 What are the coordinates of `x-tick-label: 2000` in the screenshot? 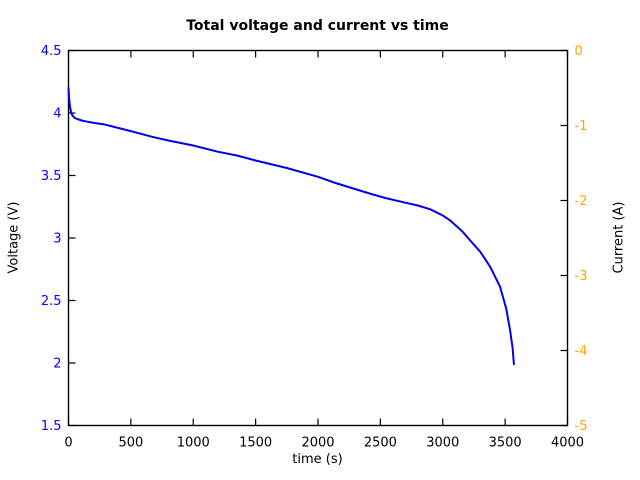 It's located at (317, 443).